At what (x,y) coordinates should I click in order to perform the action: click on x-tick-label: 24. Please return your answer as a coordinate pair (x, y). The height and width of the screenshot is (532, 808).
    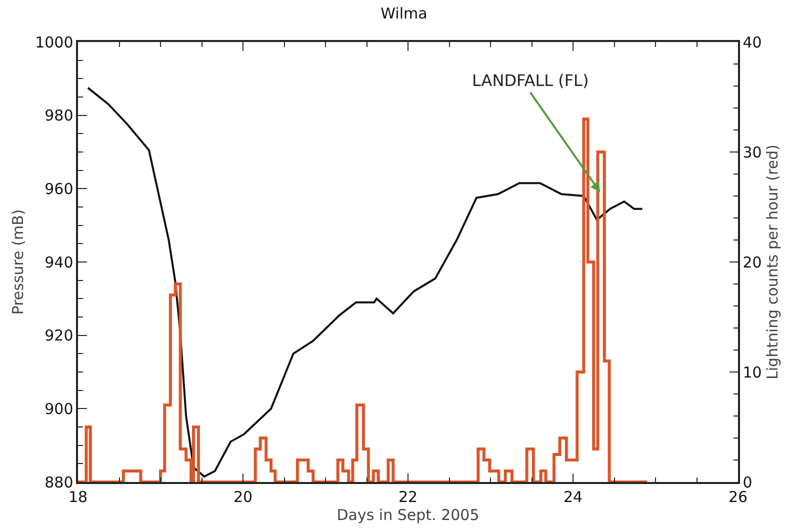
    Looking at the image, I should click on (573, 497).